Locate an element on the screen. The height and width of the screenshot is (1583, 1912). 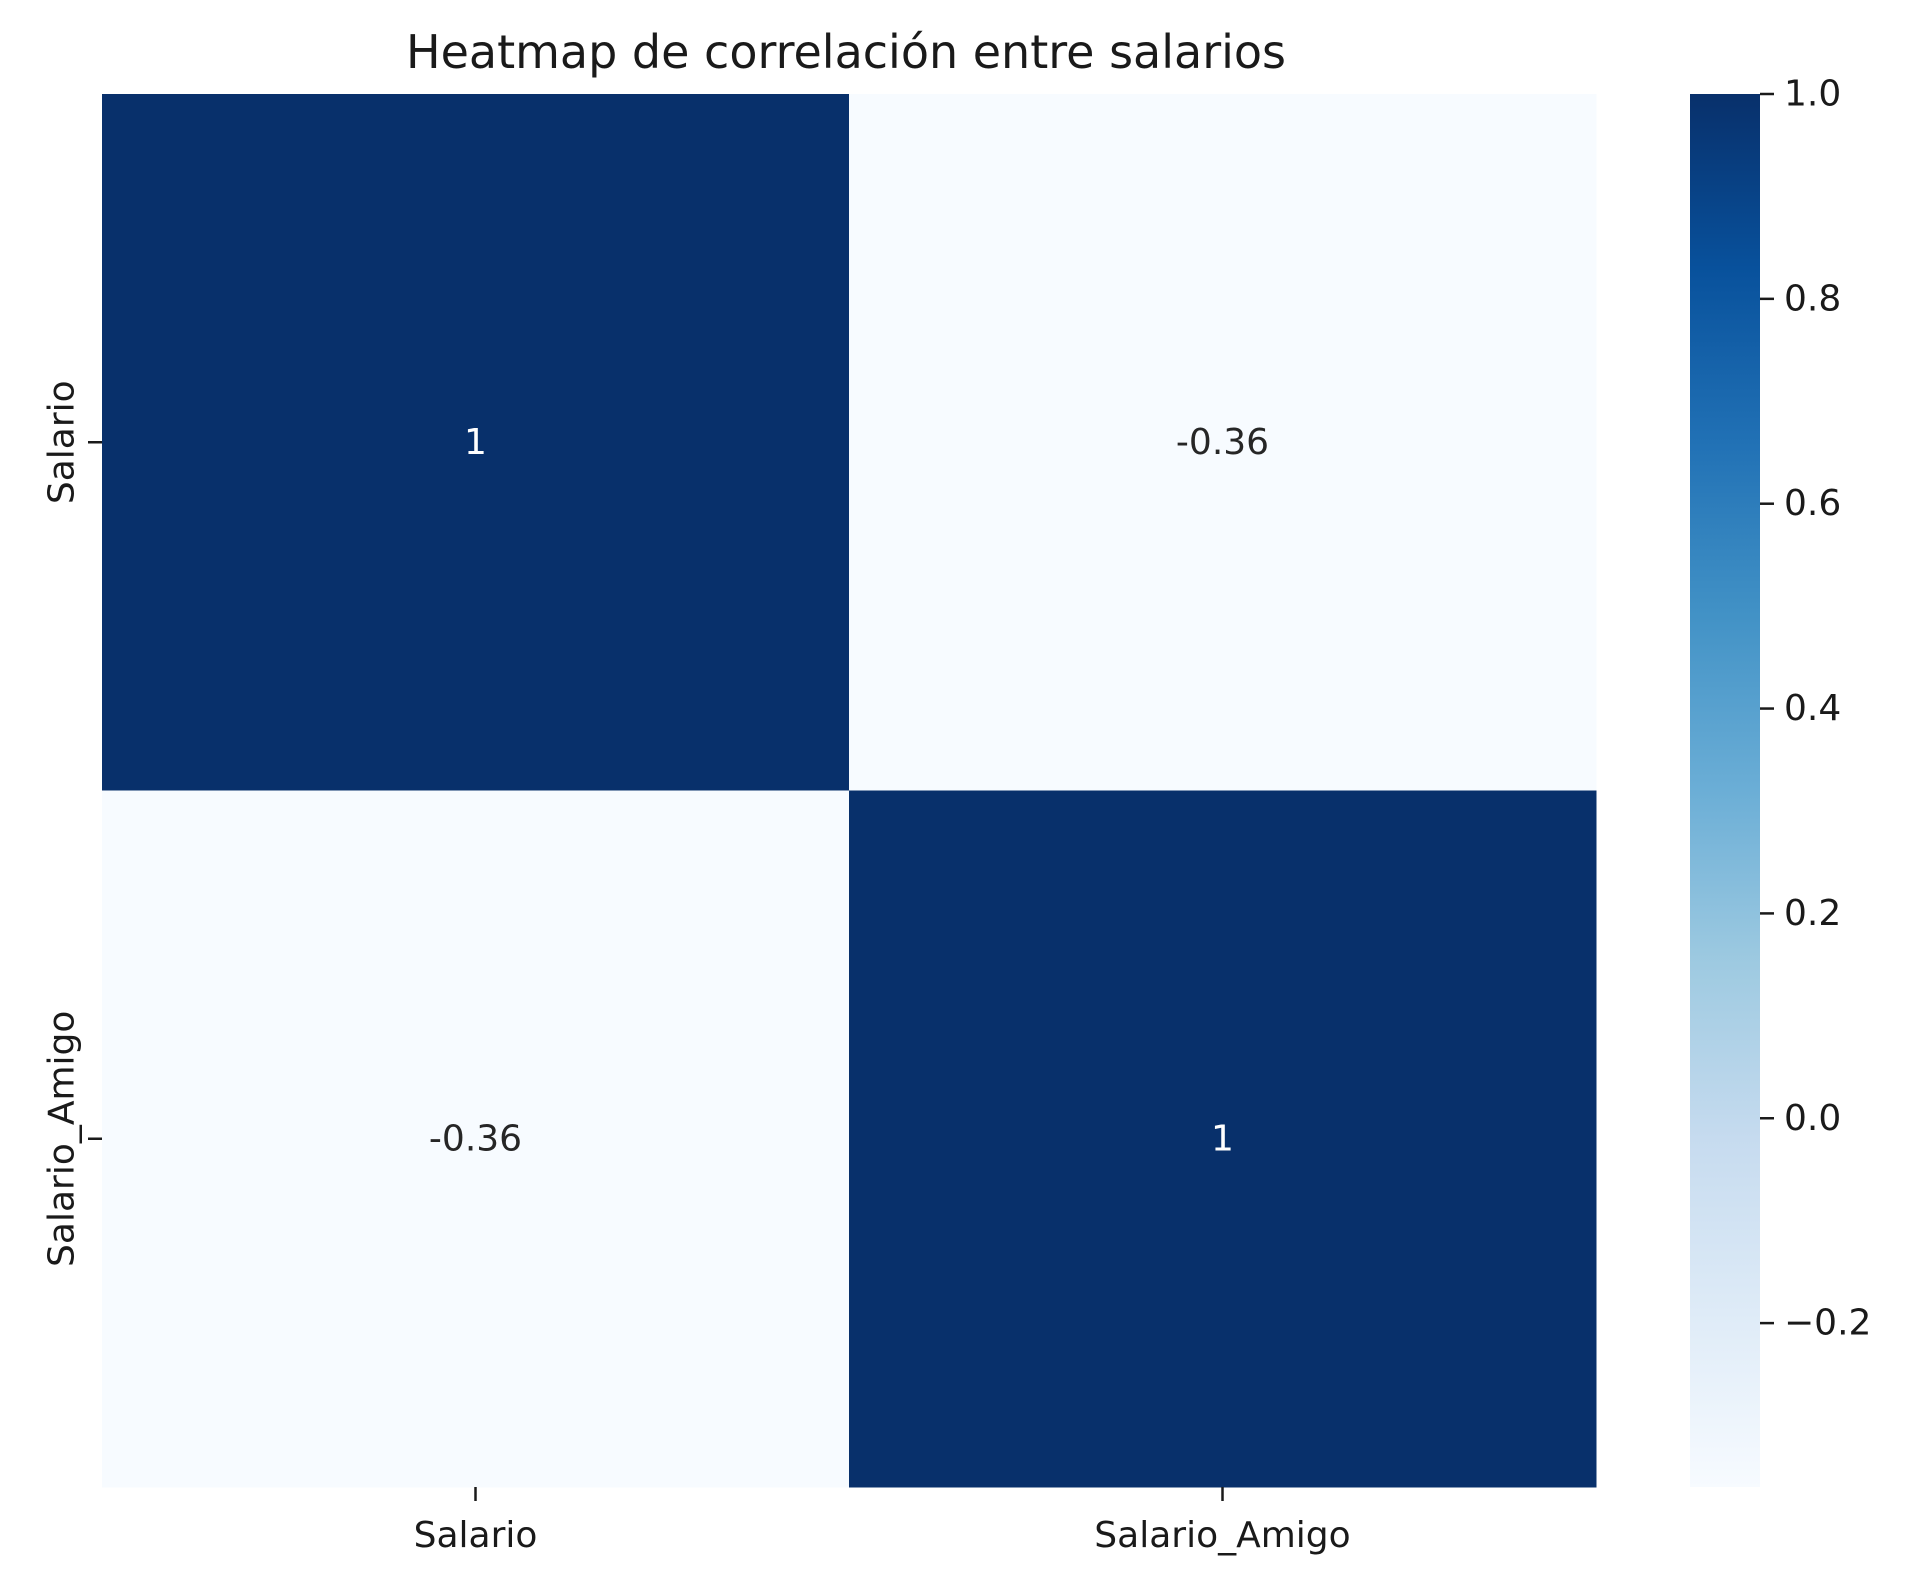
colorbar-tick-label: 1.0 is located at coordinates (1812, 94).